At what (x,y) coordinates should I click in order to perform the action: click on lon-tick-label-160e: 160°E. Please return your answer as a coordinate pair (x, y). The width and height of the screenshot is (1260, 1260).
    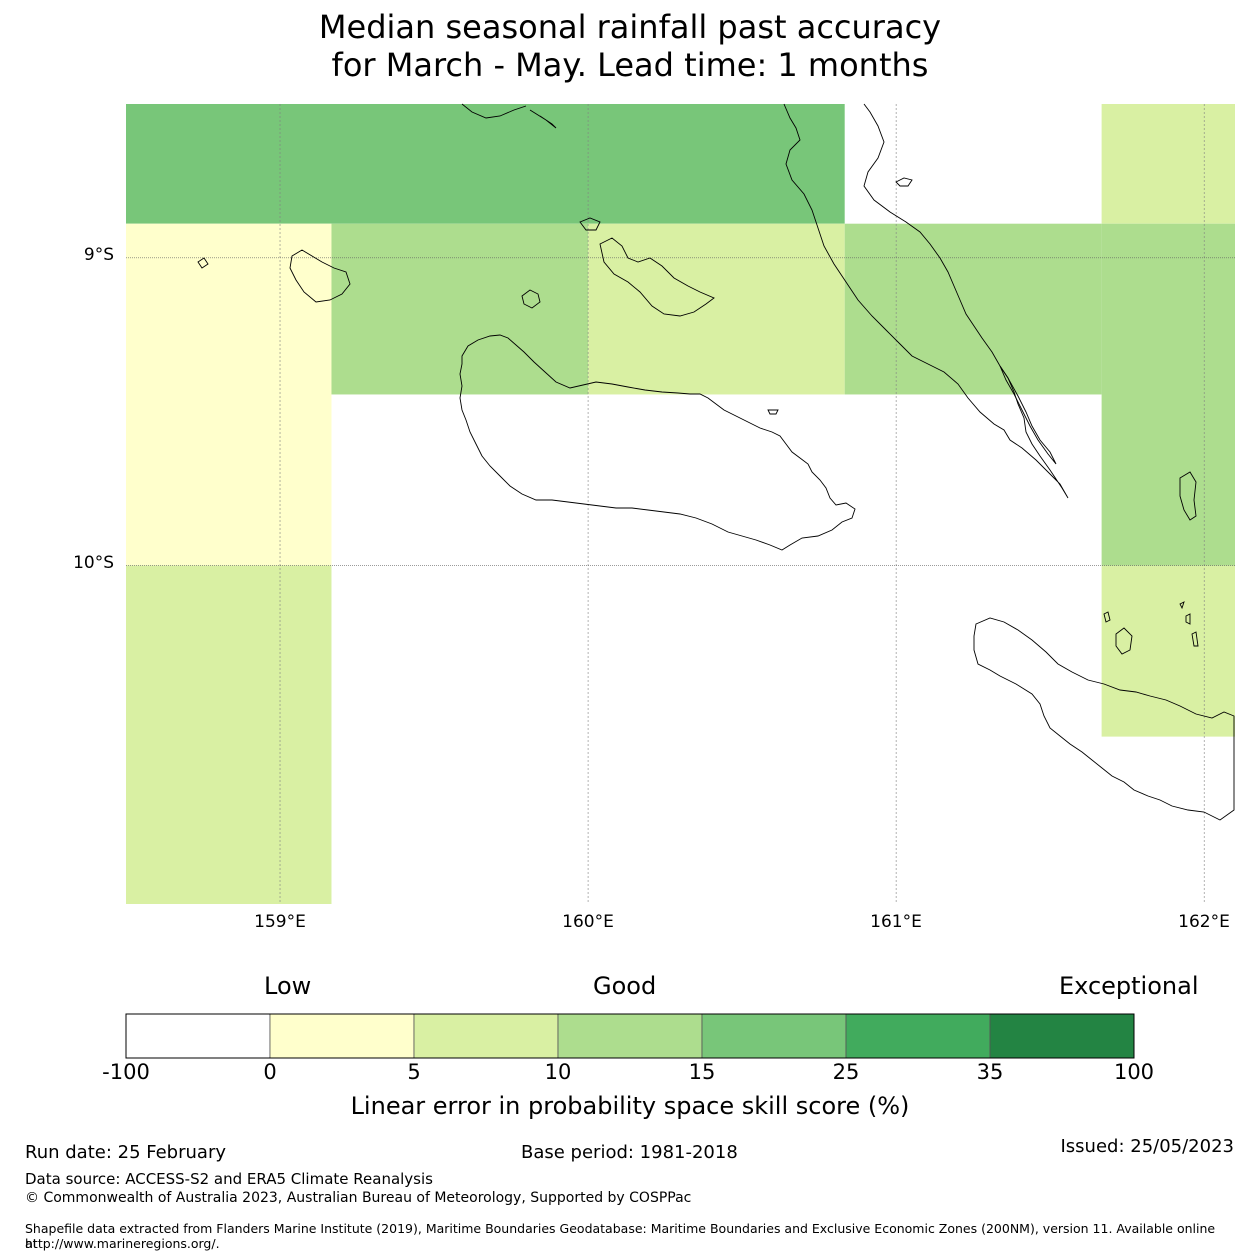
    Looking at the image, I should click on (588, 922).